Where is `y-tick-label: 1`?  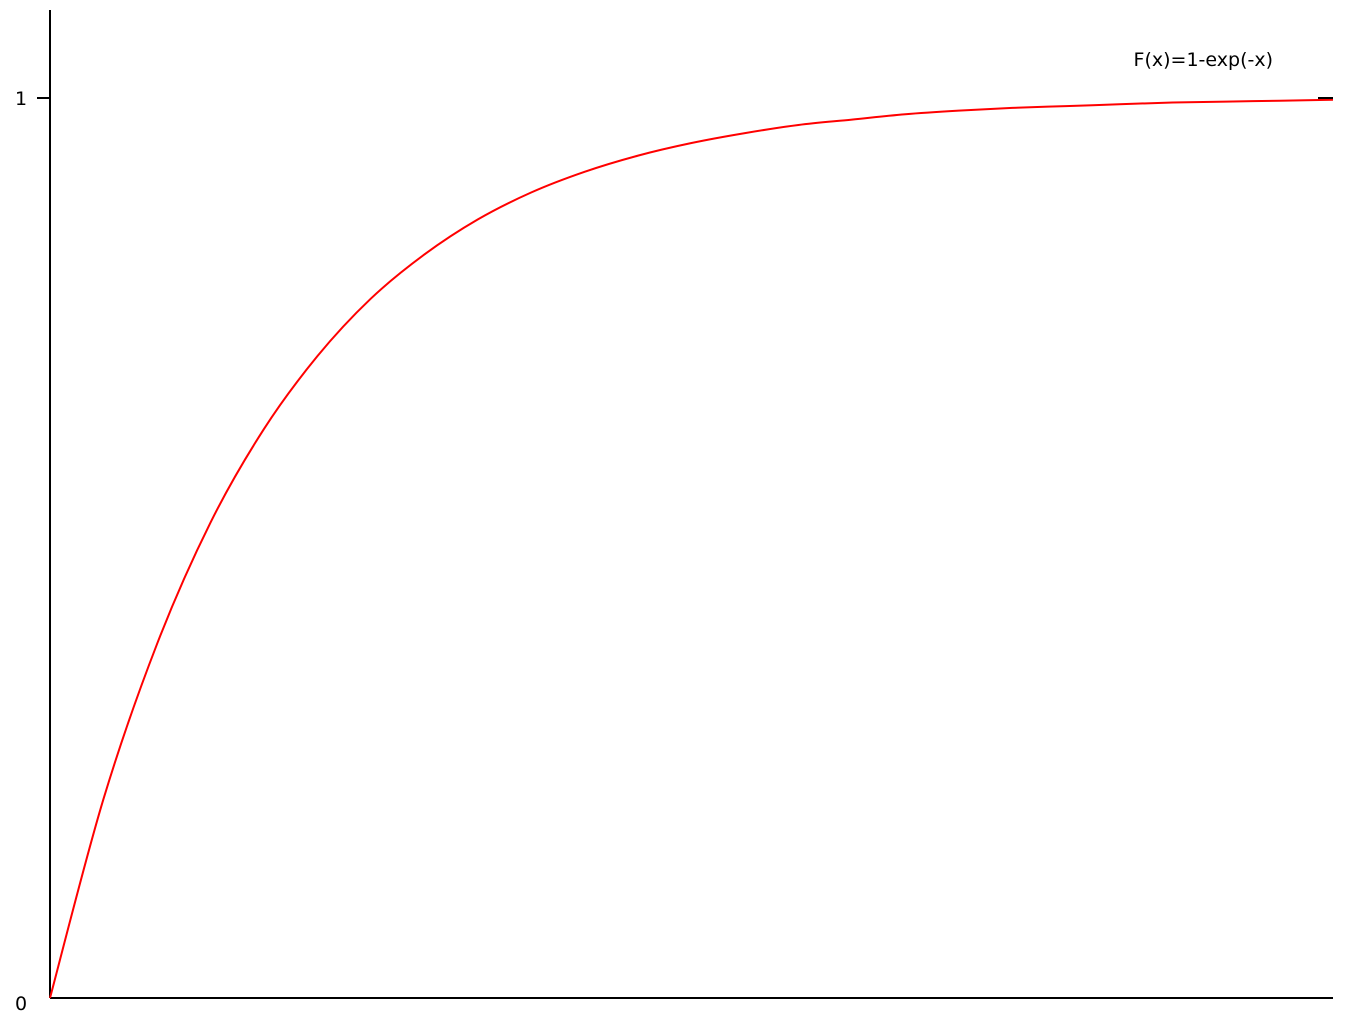
y-tick-label: 1 is located at coordinates (21, 99).